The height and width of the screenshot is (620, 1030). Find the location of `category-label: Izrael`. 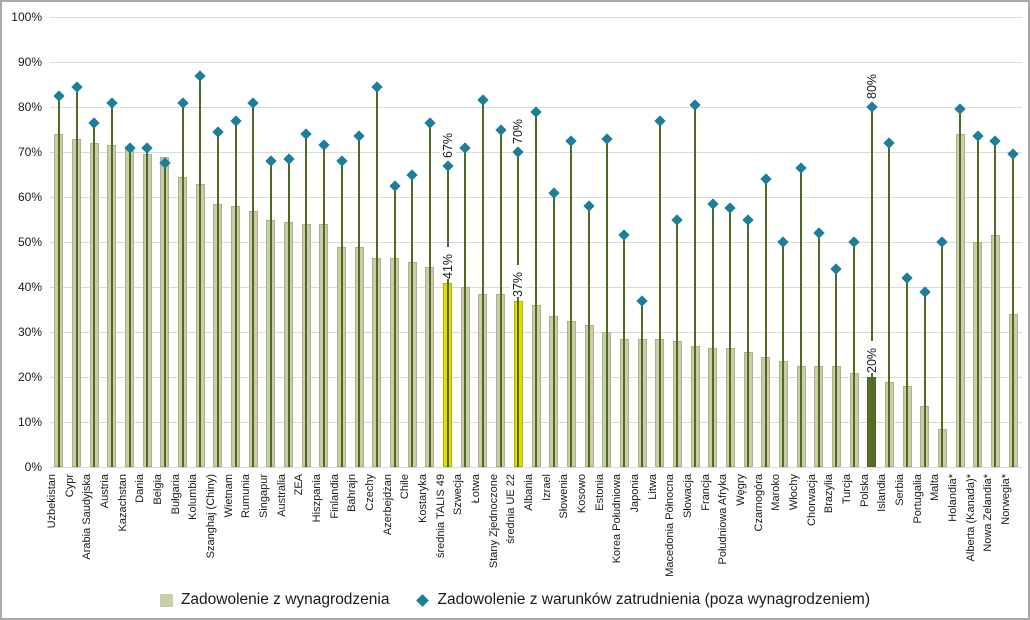

category-label: Izrael is located at coordinates (546, 487).